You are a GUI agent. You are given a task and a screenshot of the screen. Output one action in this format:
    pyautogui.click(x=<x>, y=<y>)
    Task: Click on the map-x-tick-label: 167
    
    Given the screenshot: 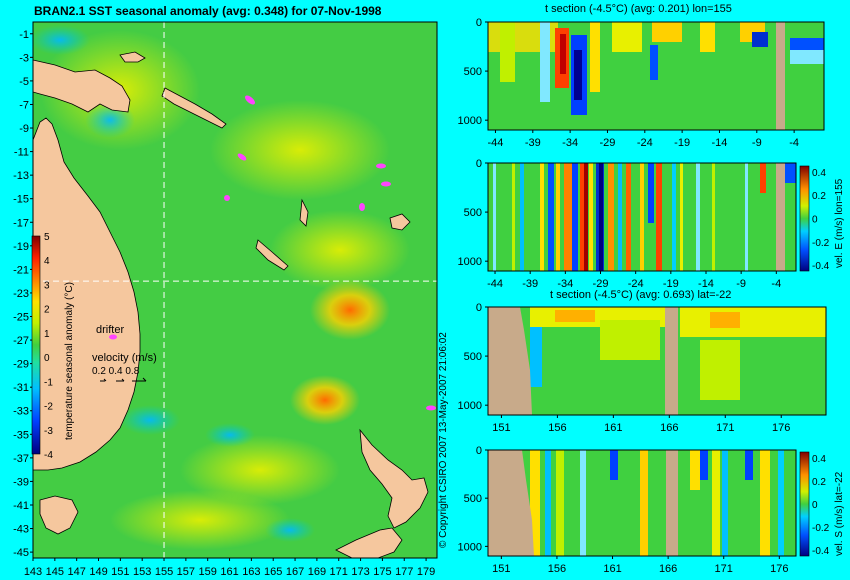 What is the action you would take?
    pyautogui.click(x=295, y=572)
    